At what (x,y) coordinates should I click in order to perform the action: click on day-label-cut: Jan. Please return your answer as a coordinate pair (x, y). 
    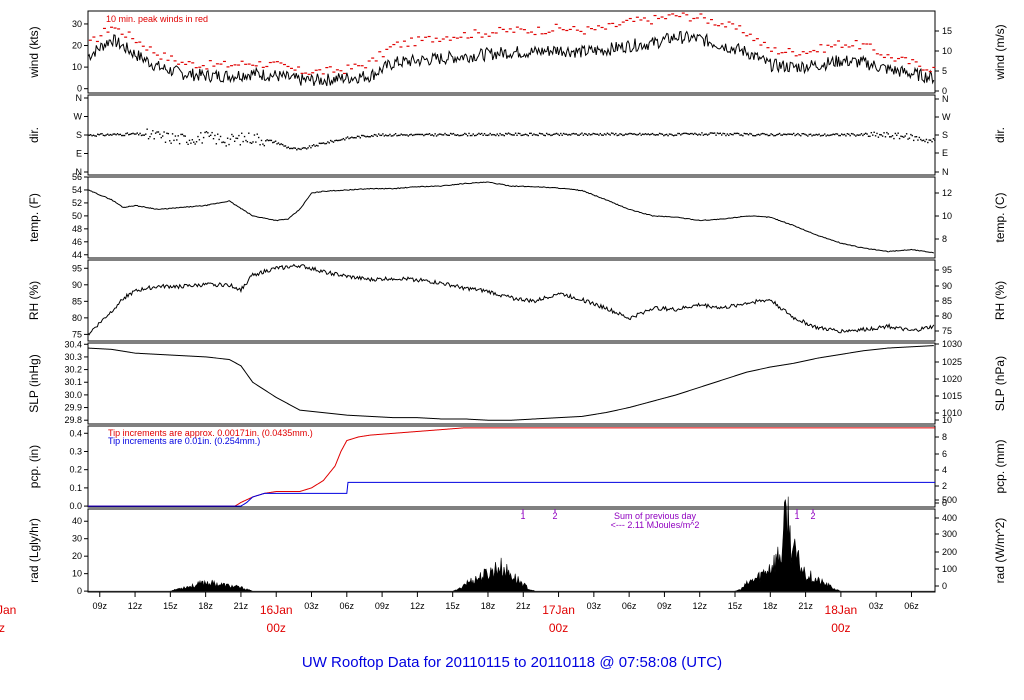
    Looking at the image, I should click on (8, 610).